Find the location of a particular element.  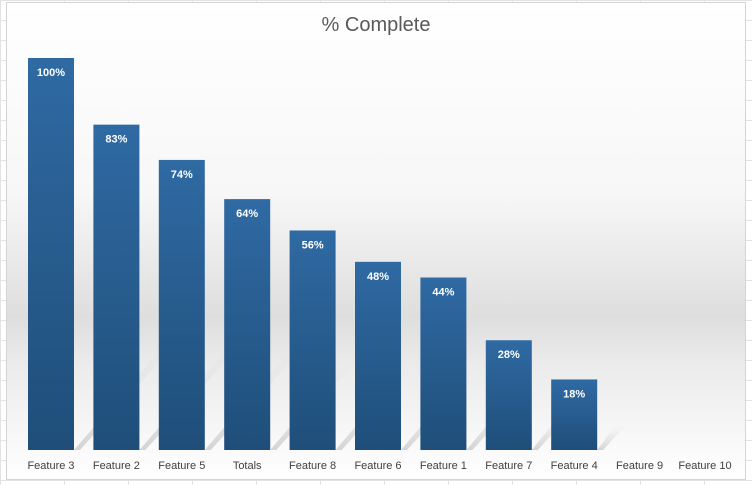

data-label: 44% is located at coordinates (443, 293).